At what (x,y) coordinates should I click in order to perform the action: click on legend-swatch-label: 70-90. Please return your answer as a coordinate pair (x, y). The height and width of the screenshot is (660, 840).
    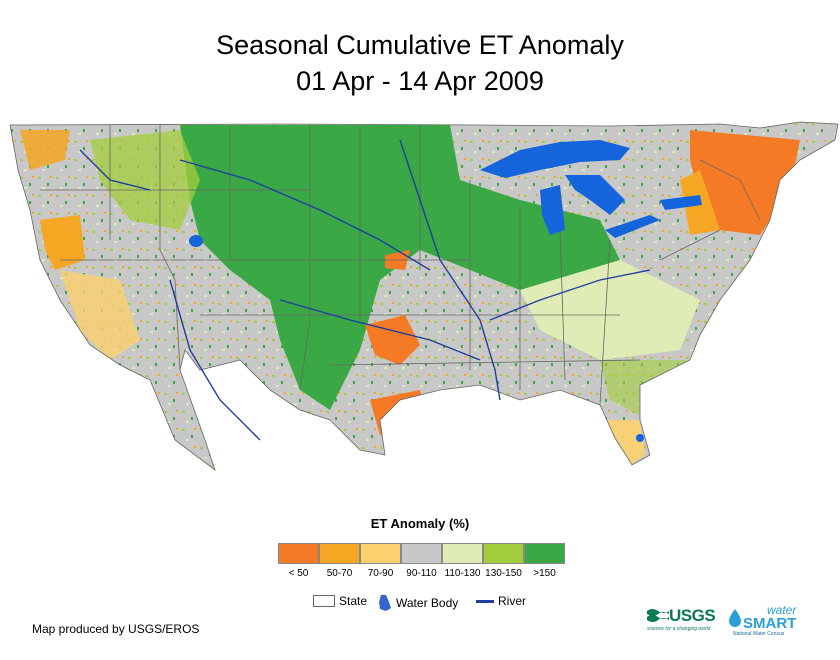
    Looking at the image, I should click on (380, 573).